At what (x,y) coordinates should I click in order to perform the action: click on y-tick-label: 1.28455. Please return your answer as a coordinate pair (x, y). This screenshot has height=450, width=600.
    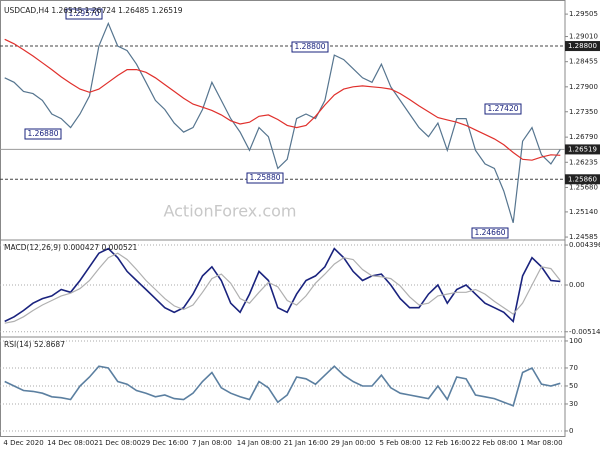
    Looking at the image, I should click on (583, 62).